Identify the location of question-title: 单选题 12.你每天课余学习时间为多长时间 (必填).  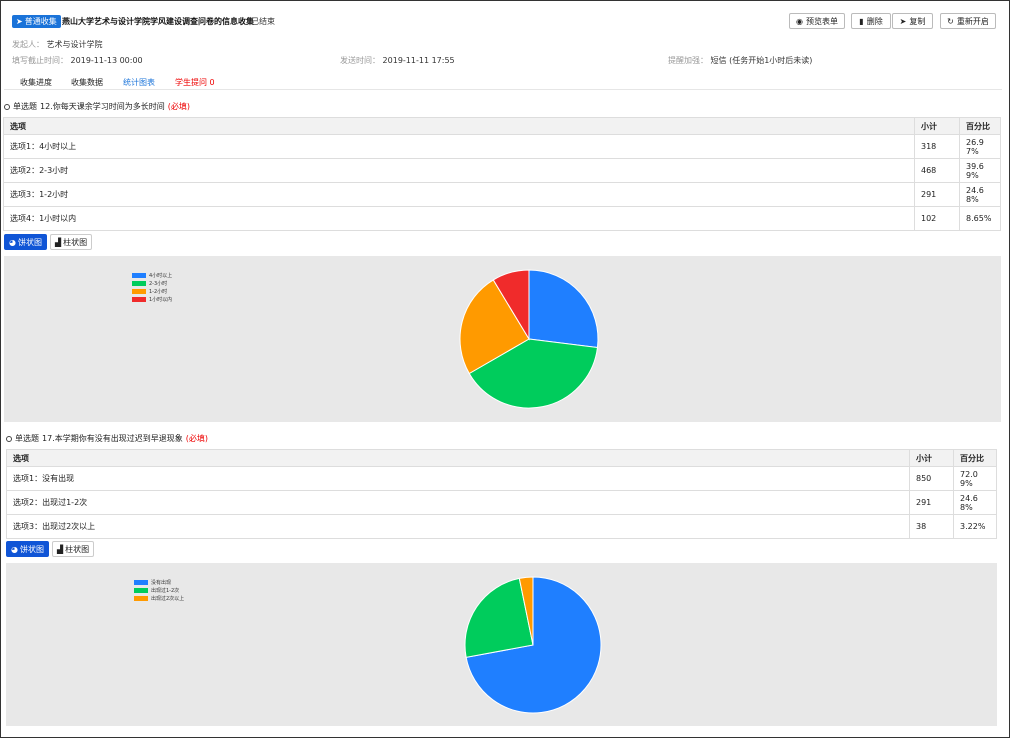
(97, 106).